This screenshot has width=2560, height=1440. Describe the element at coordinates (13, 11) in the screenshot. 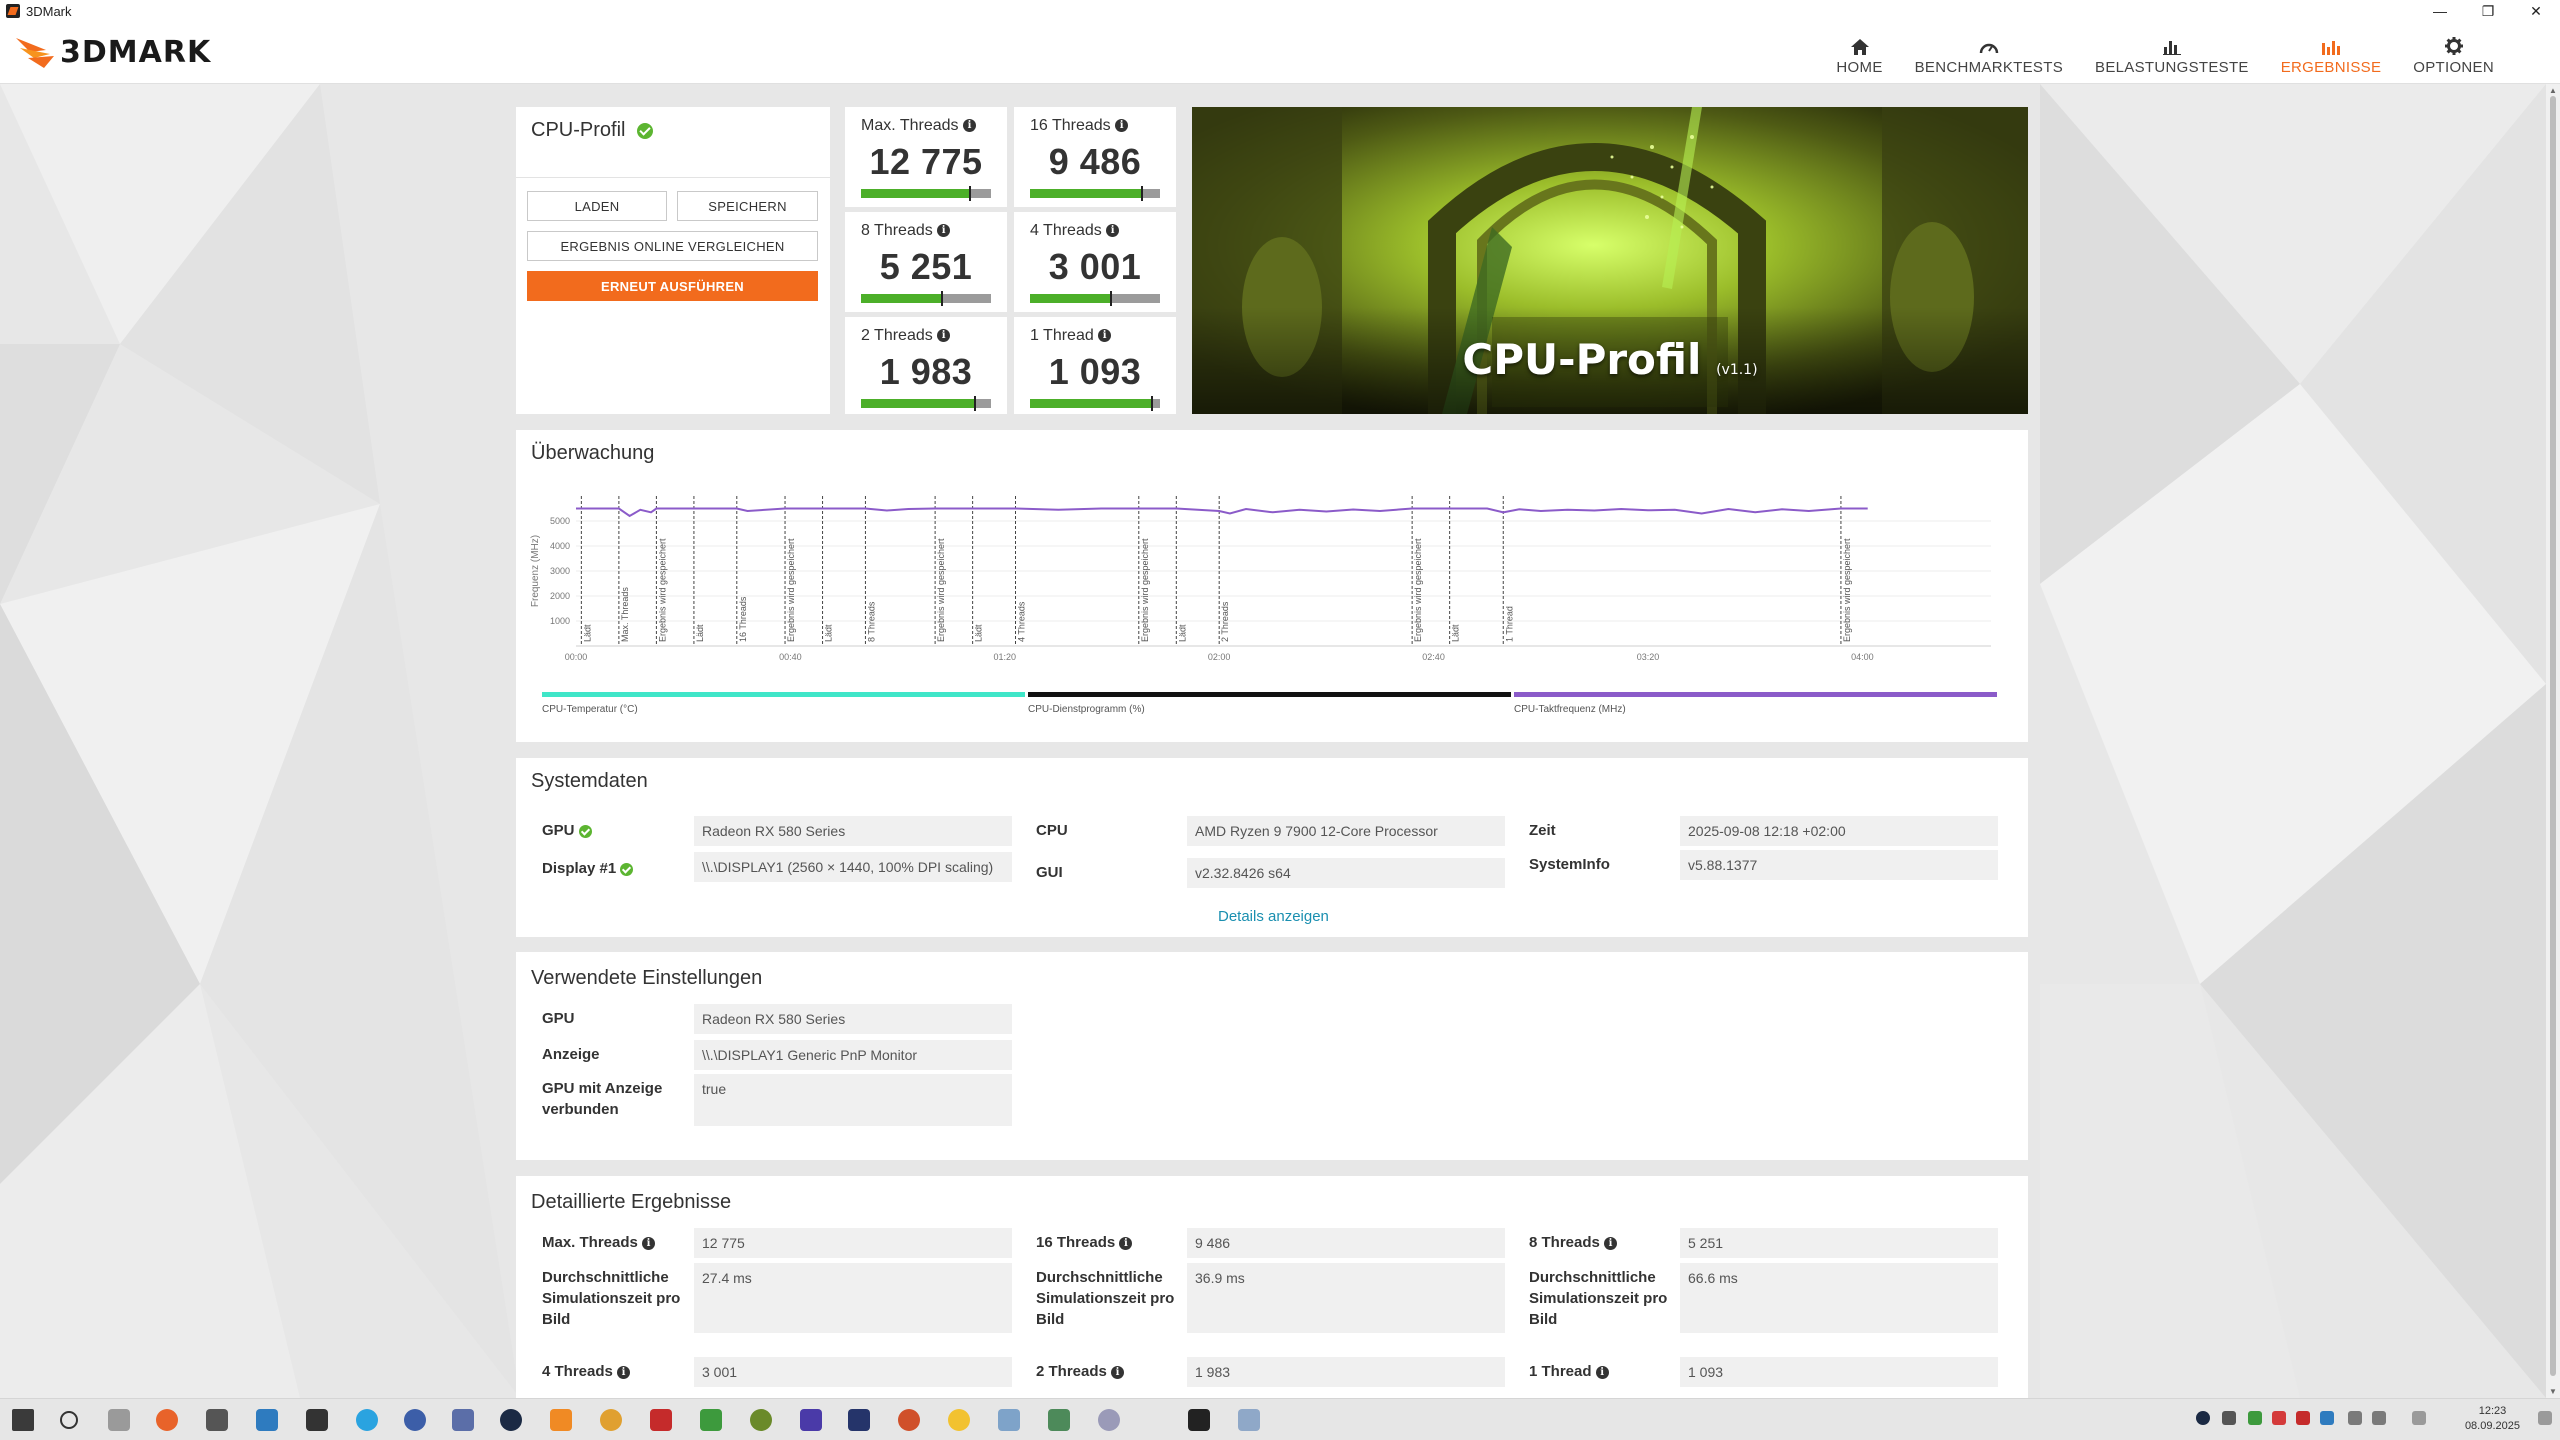

I see `app-icon` at that location.